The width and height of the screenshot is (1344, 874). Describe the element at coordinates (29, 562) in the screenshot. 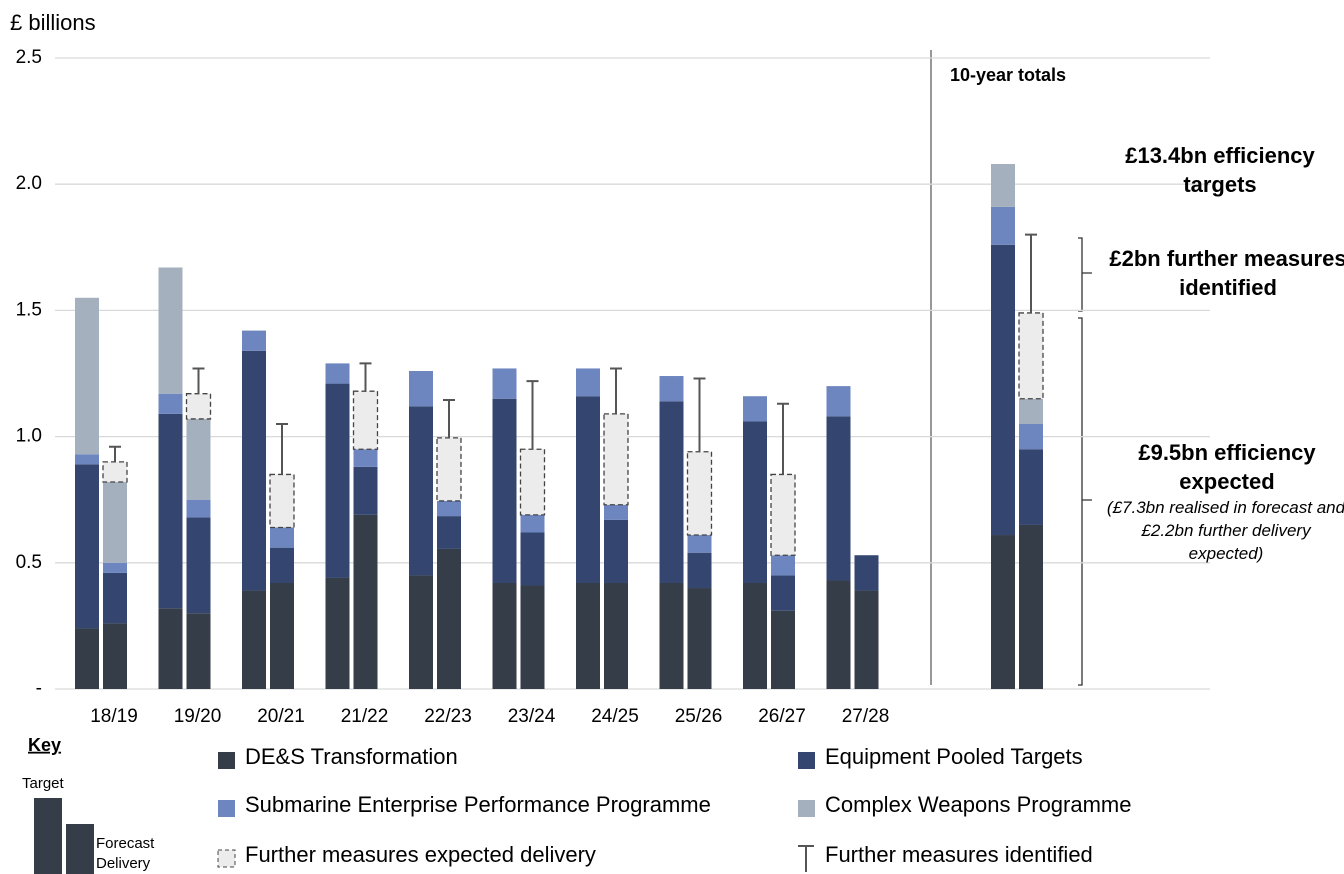

I see `y-tick-label: 0.5` at that location.